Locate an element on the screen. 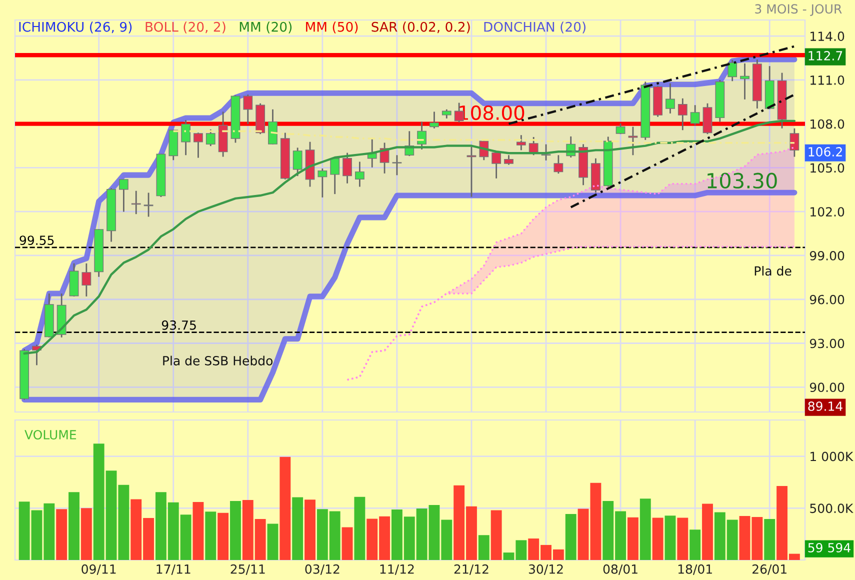 This screenshot has height=580, width=855. annotation: Pla de SSB Hebdo is located at coordinates (218, 361).